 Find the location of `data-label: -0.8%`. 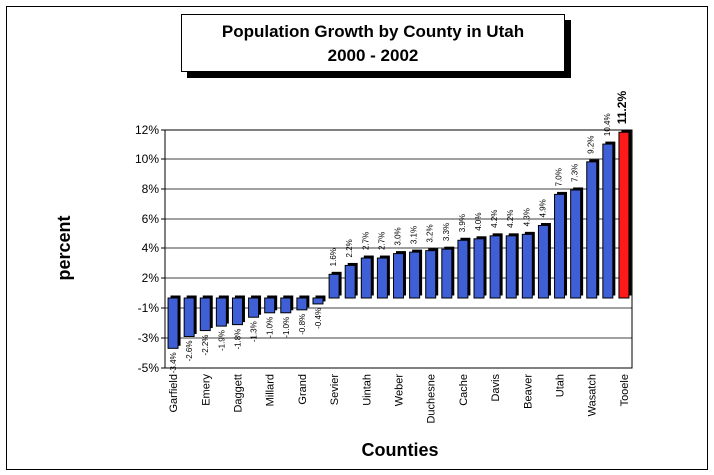

data-label: -0.8% is located at coordinates (302, 324).